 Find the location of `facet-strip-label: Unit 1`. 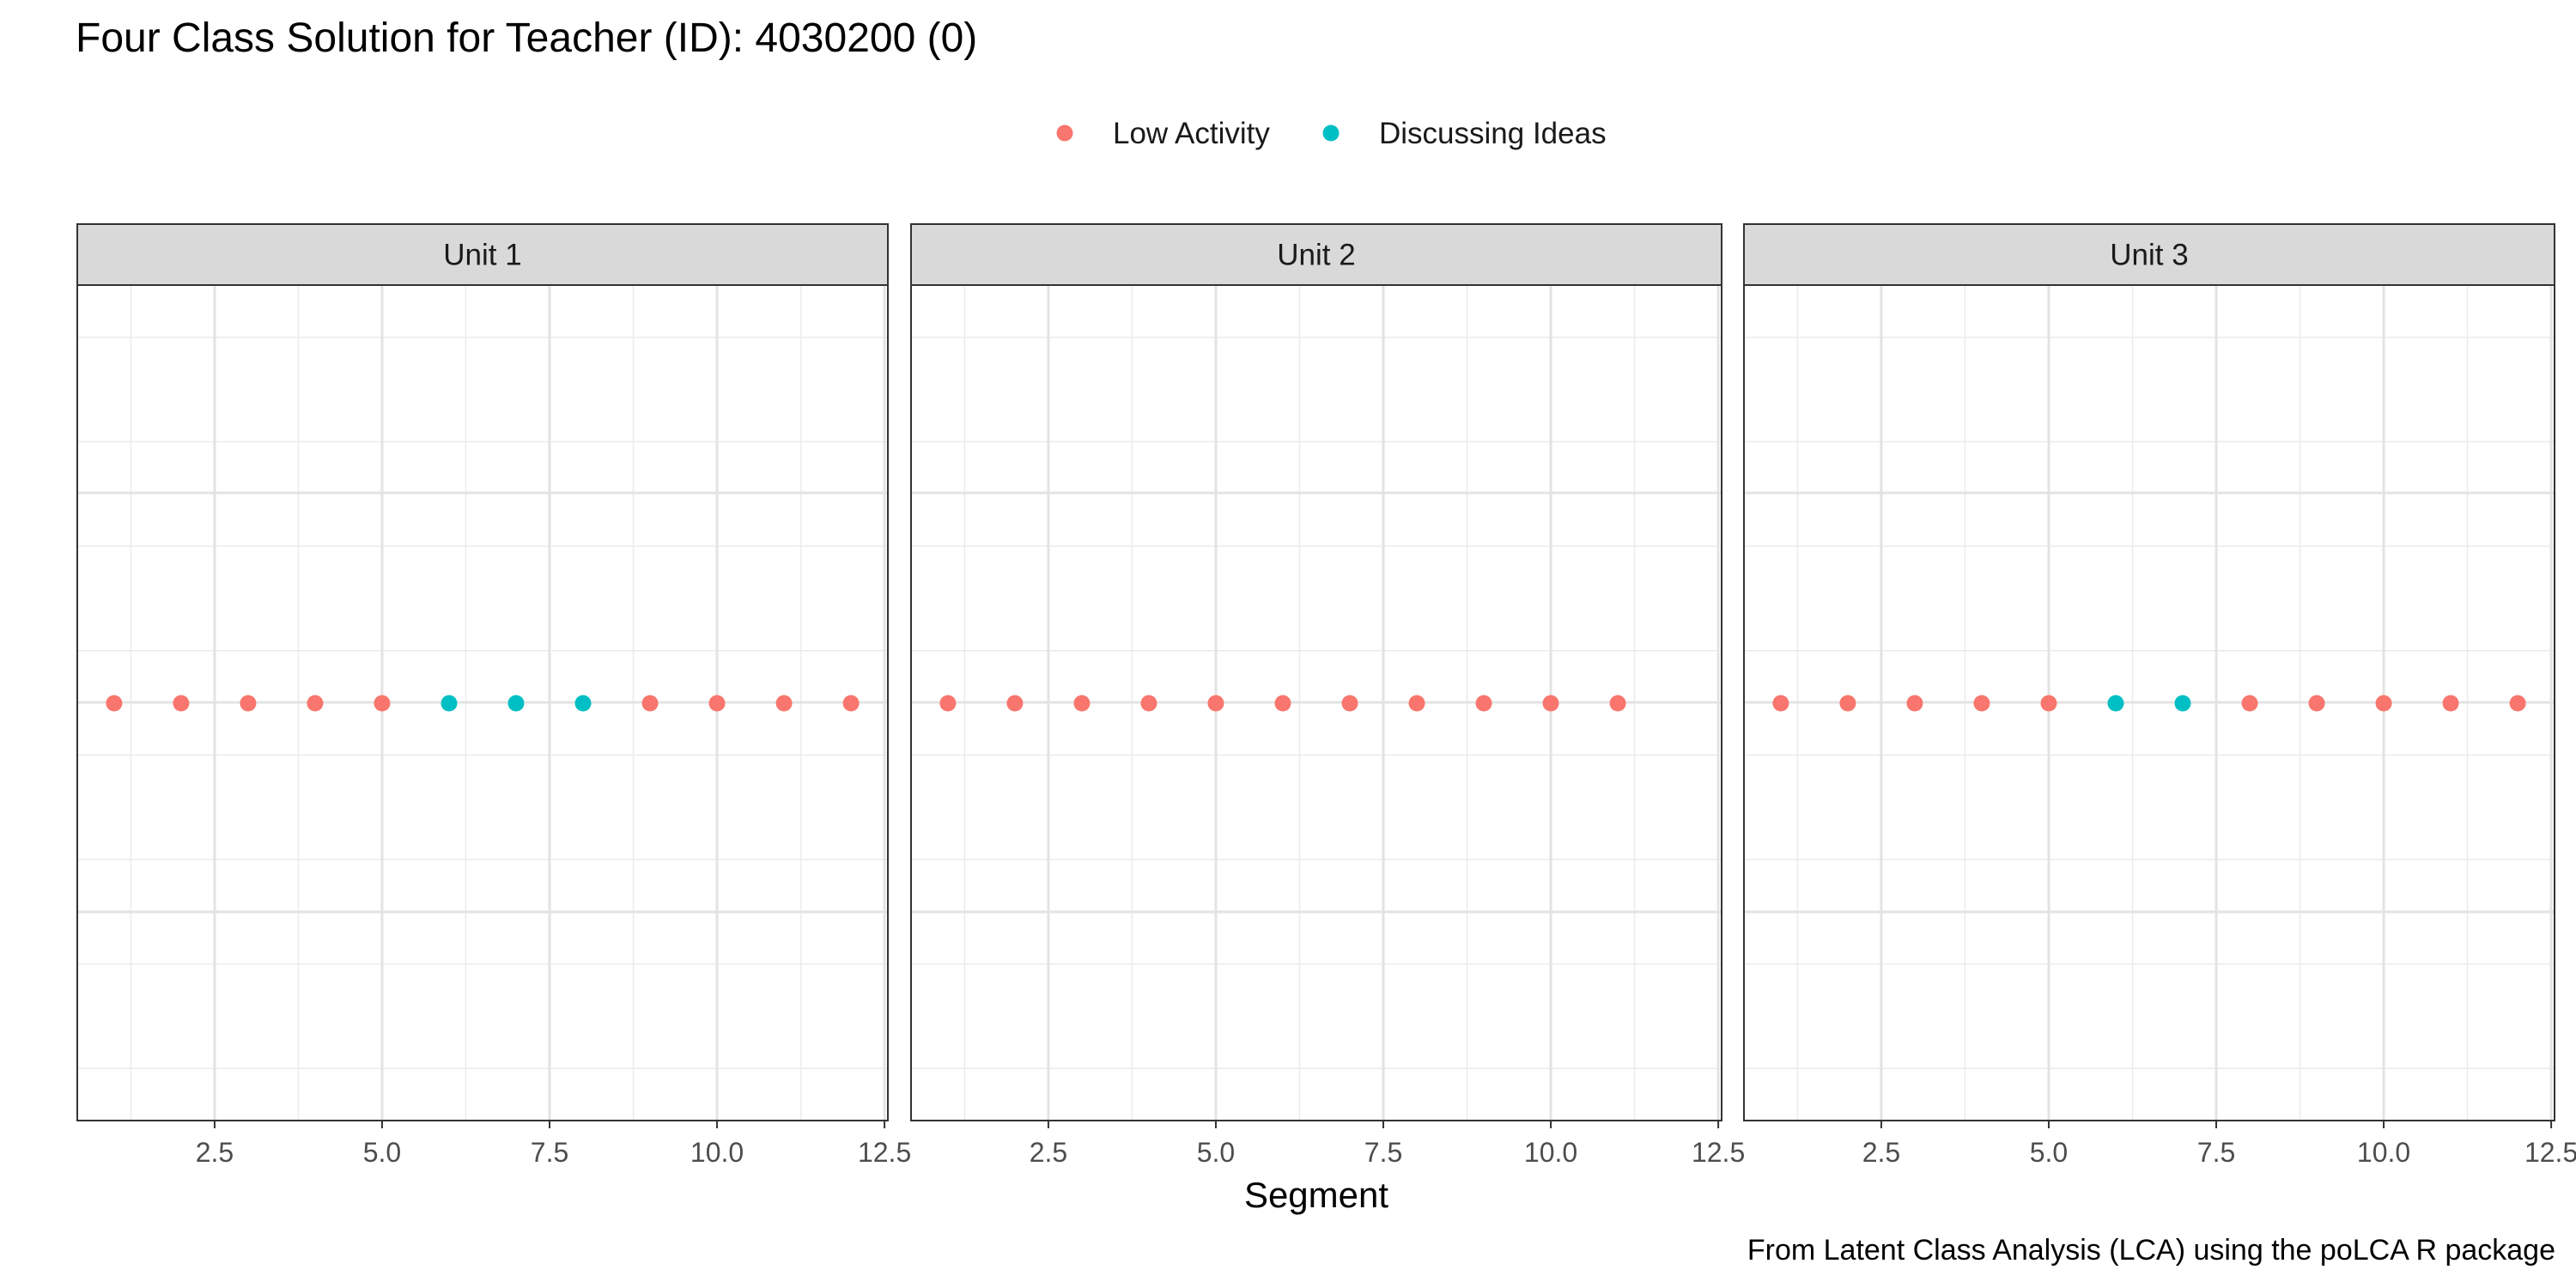

facet-strip-label: Unit 1 is located at coordinates (482, 255).